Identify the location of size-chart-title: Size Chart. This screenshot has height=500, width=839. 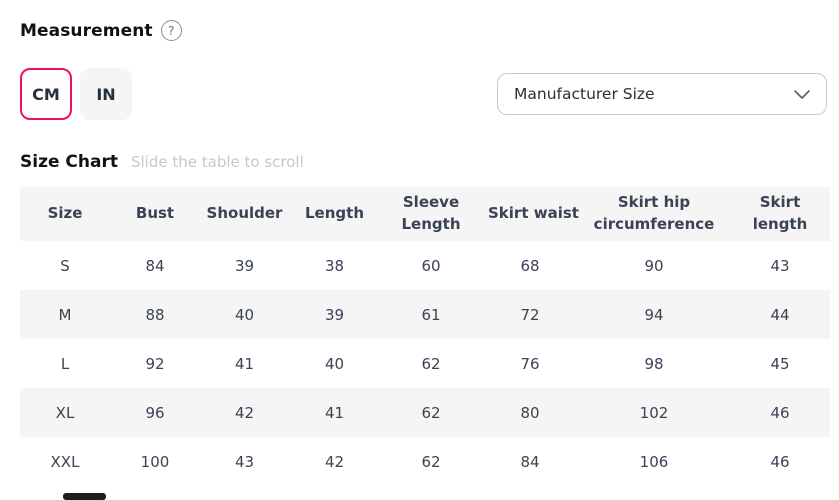
(69, 162).